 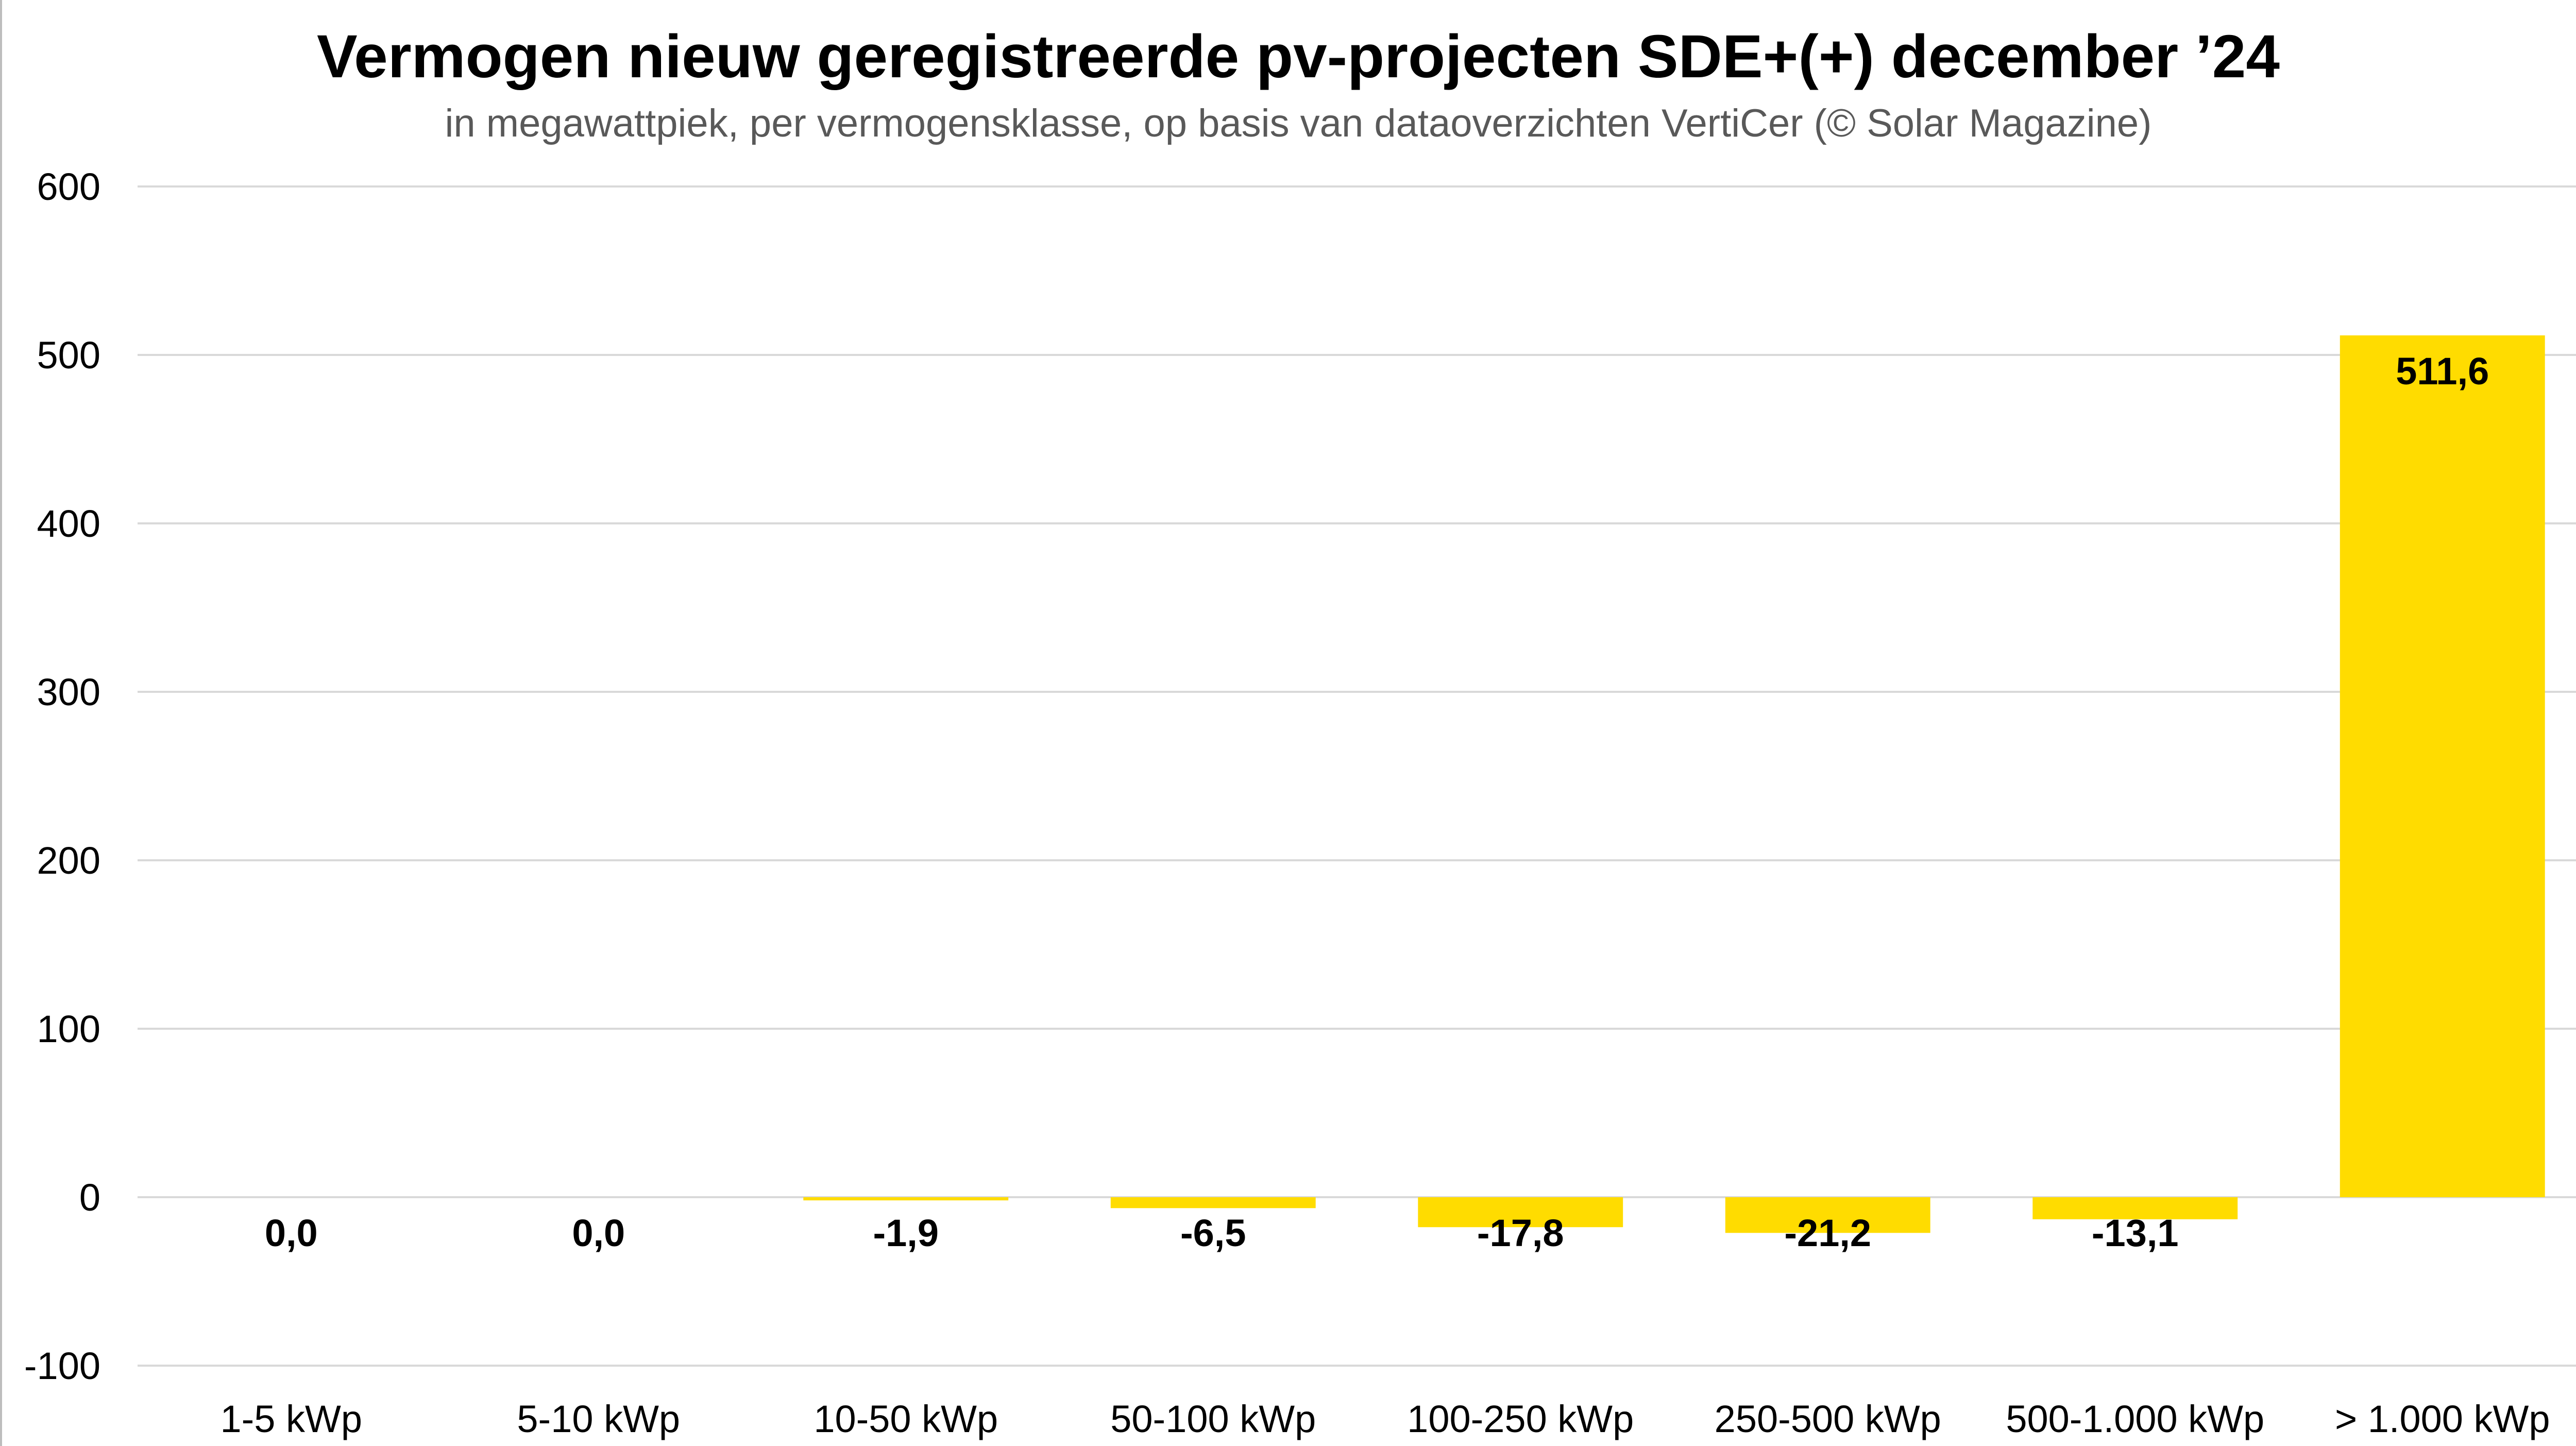 What do you see at coordinates (1520, 1419) in the screenshot?
I see `x-tick-label: 100-250 kWp` at bounding box center [1520, 1419].